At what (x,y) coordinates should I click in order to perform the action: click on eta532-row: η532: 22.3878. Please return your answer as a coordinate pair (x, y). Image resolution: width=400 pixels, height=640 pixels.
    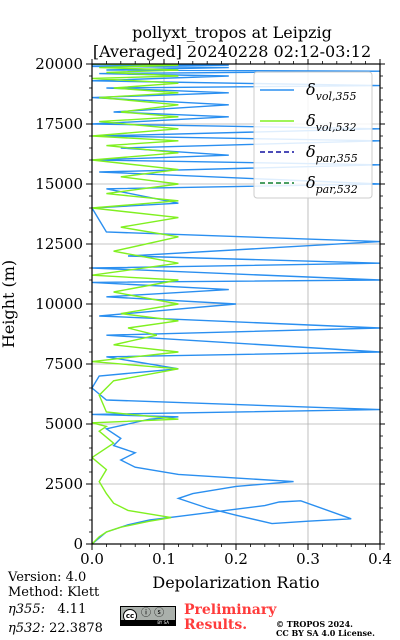
    Looking at the image, I should click on (55, 629).